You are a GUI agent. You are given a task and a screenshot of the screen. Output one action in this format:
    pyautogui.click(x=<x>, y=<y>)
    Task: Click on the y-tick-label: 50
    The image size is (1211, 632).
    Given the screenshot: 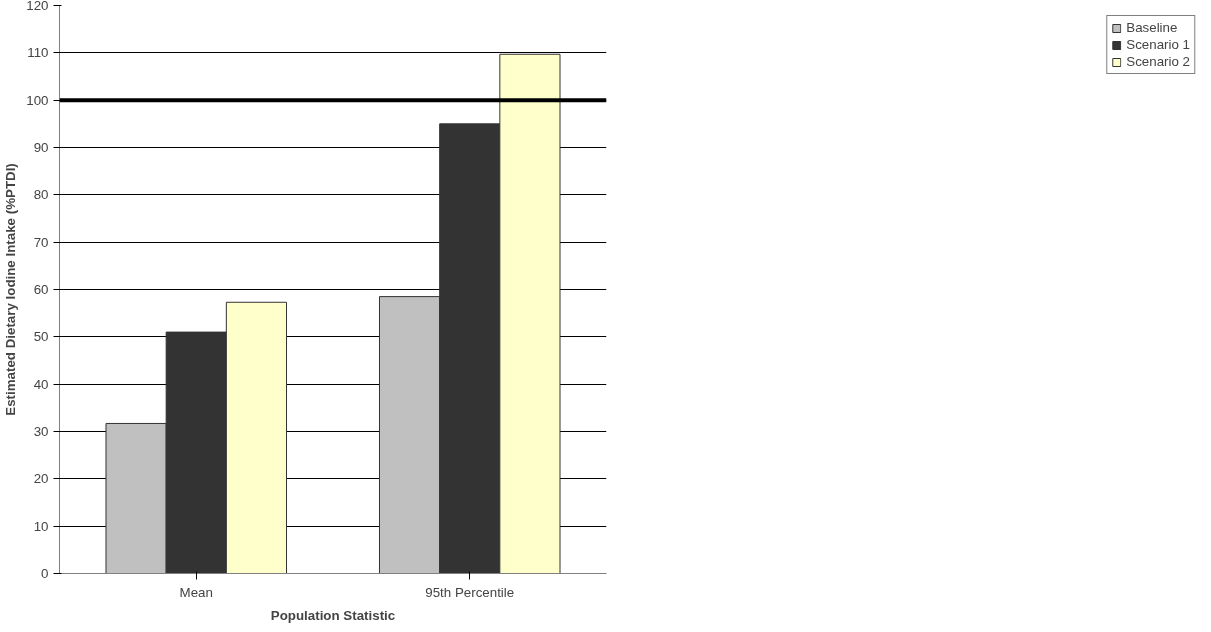 What is the action you would take?
    pyautogui.click(x=41, y=337)
    